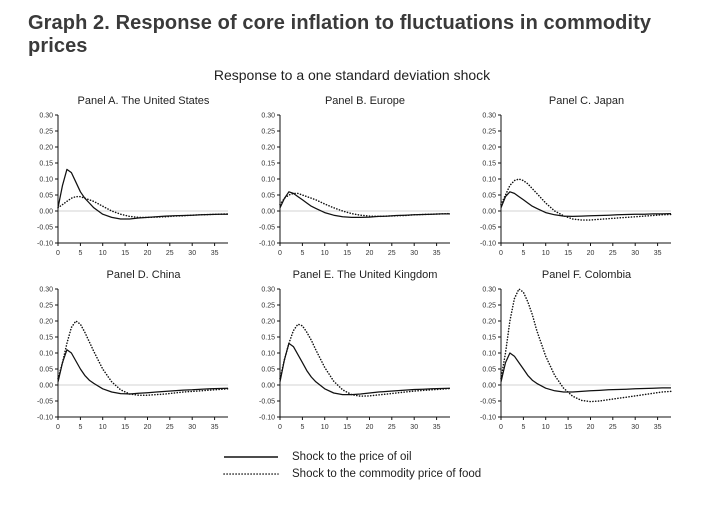  What do you see at coordinates (387, 474) in the screenshot?
I see `legend-label-food: Shock to the commodity price of food` at bounding box center [387, 474].